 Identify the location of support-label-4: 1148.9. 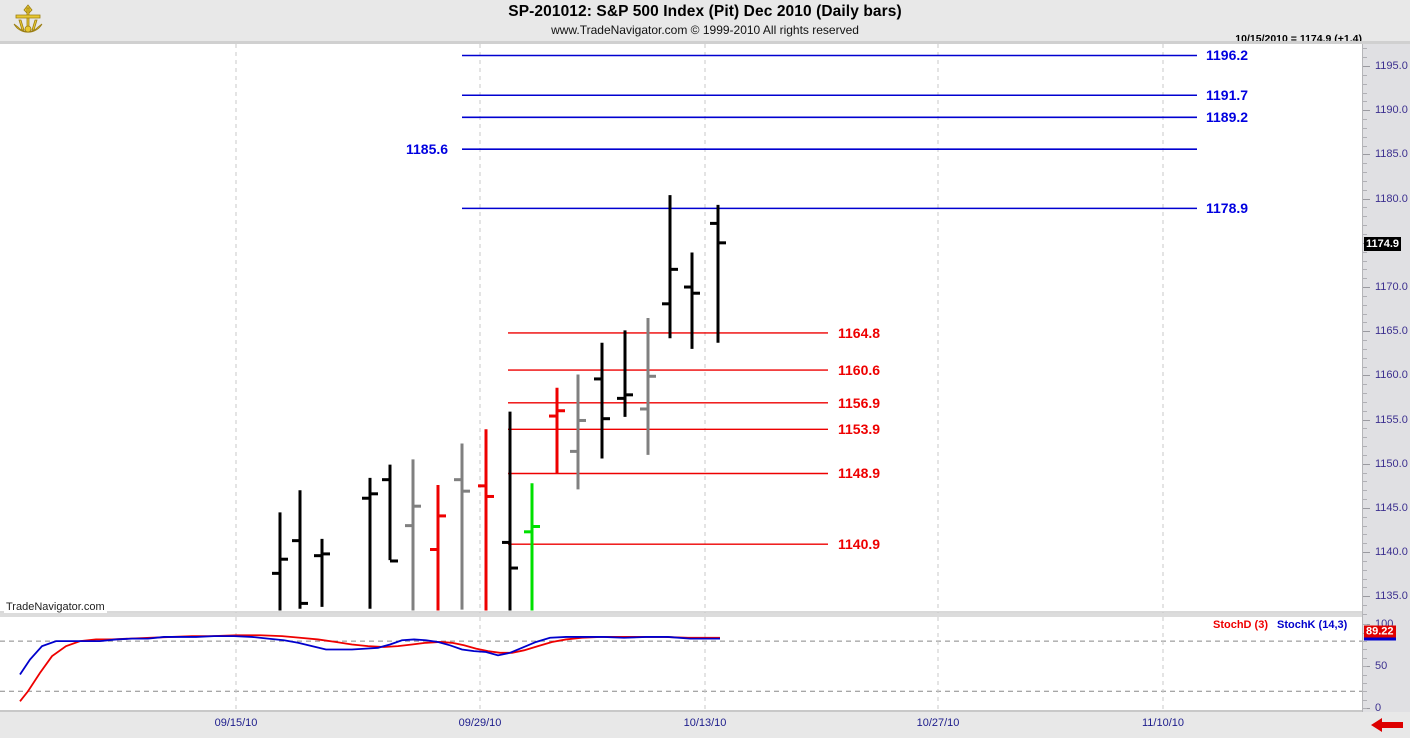
(859, 473).